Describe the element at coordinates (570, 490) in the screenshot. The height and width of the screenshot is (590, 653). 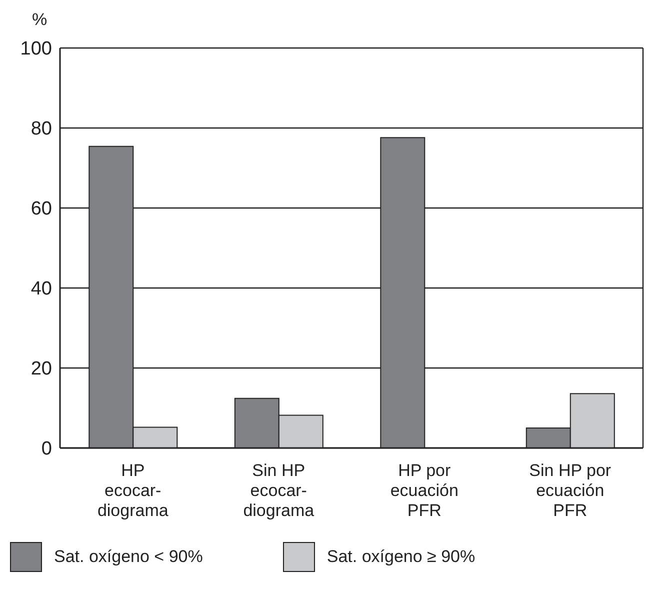
I see `x-tick-label: Sin HP por ecuación PFR` at that location.